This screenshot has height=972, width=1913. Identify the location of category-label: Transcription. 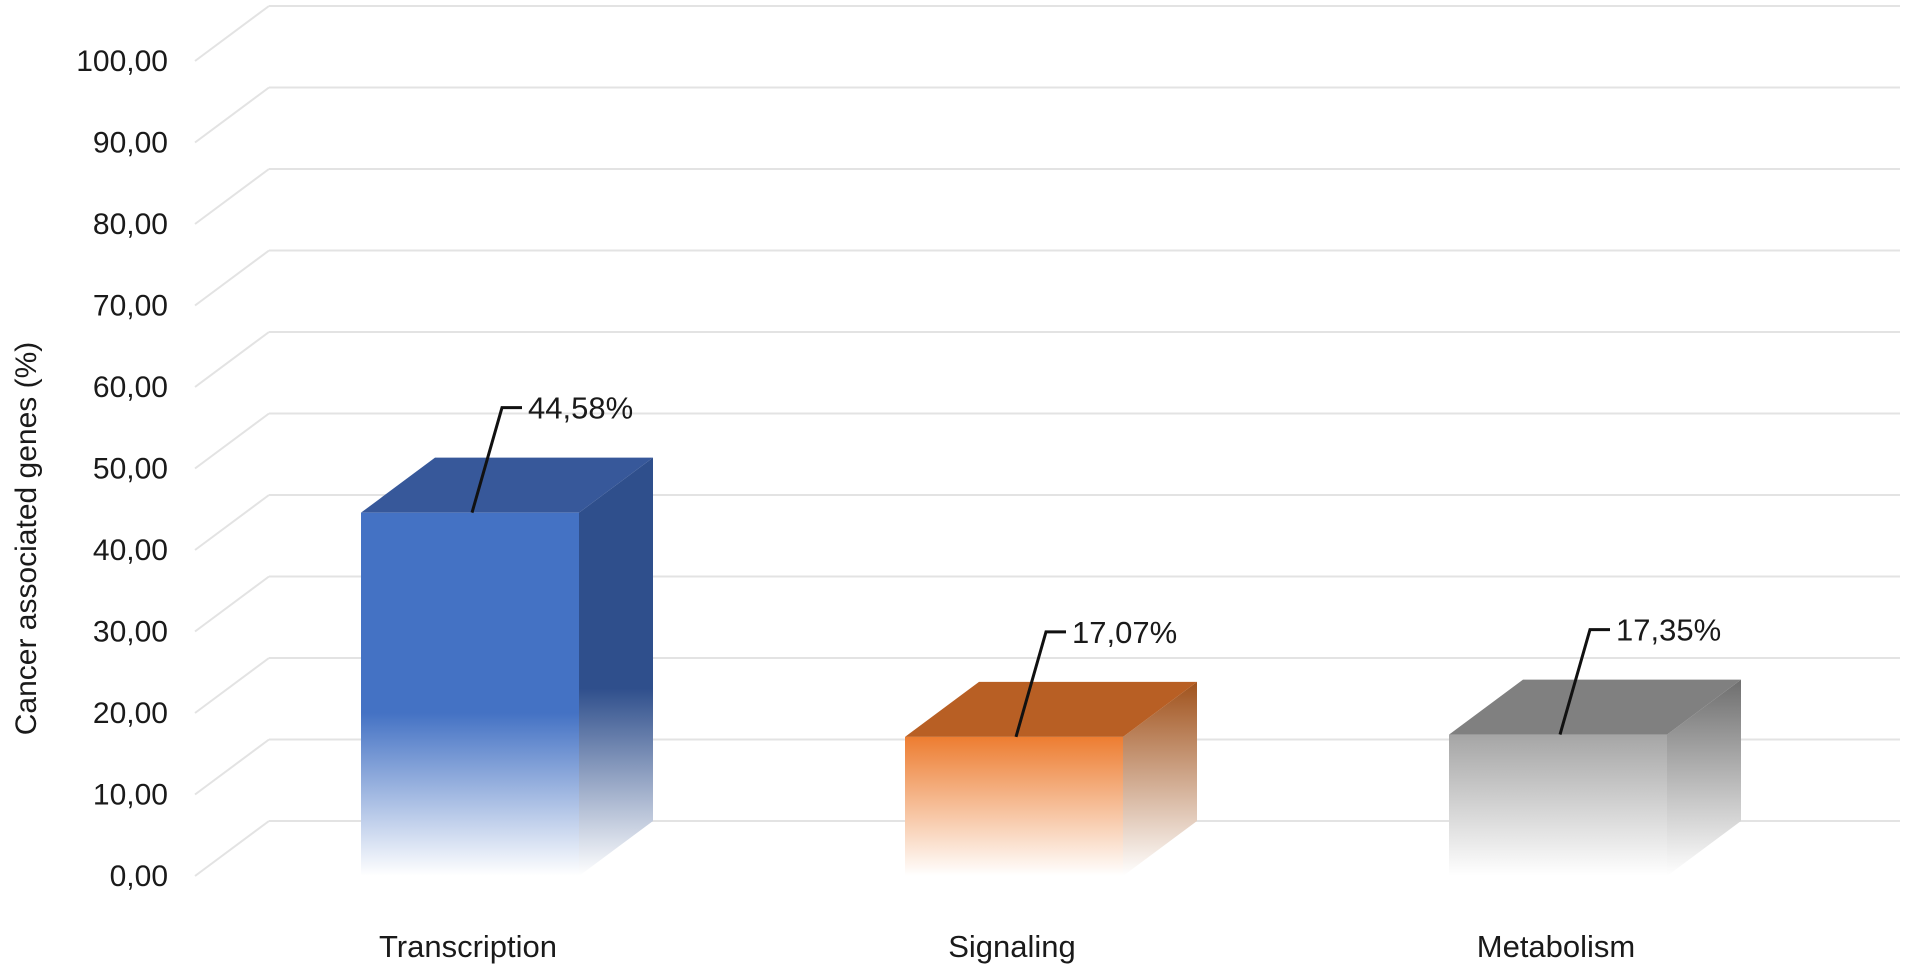
(468, 946).